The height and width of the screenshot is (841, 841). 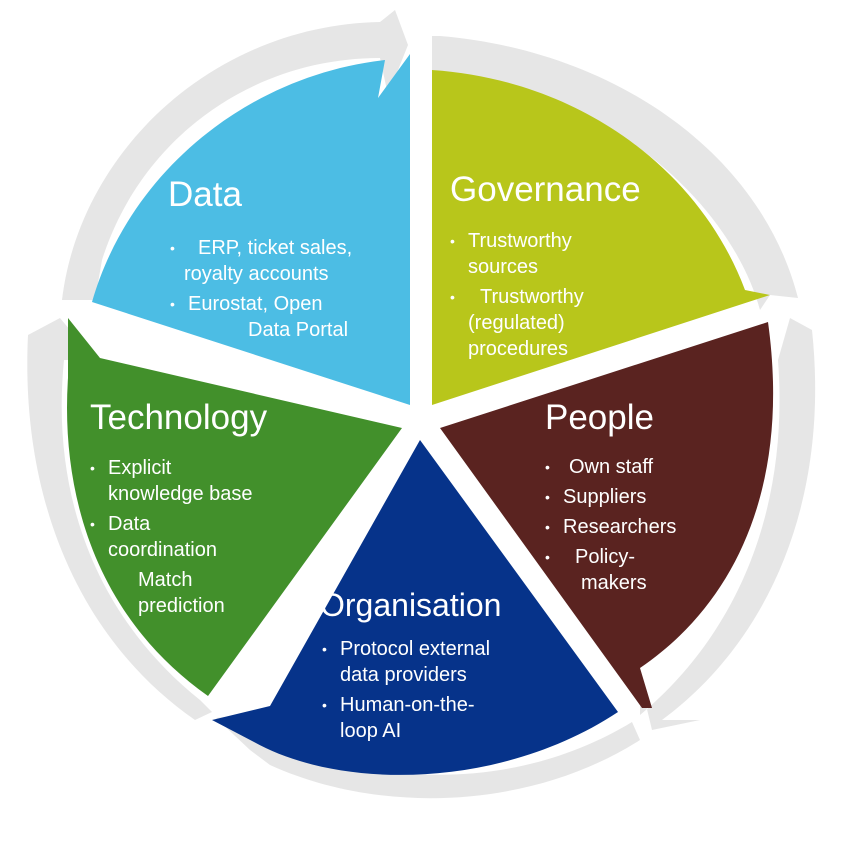 I want to click on data-title: Data, so click(x=205, y=194).